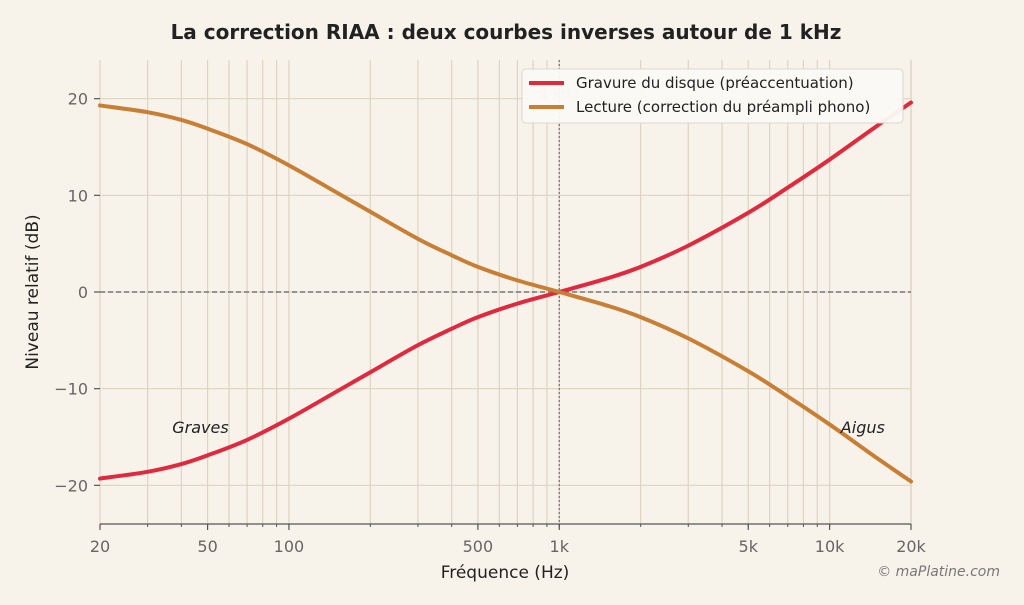 The image size is (1024, 605). I want to click on legend-label-0: Gravure du disque (préaccentuation), so click(715, 83).